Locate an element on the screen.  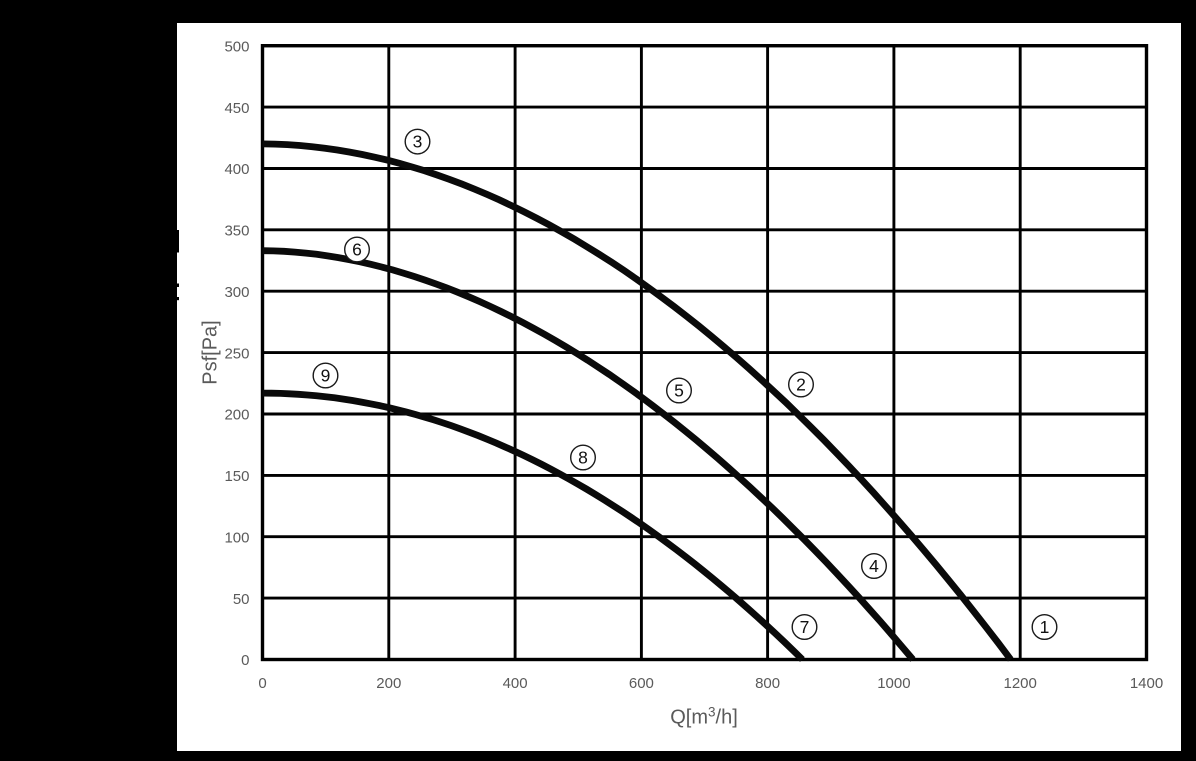
svg-text: 9 is located at coordinates (326, 376).